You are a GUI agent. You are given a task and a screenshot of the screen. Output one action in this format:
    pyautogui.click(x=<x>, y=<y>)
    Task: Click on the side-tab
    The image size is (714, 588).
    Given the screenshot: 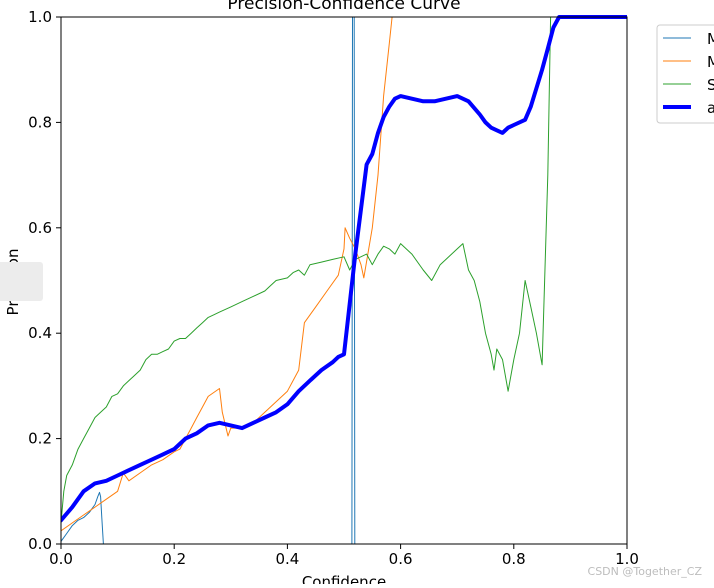 What is the action you would take?
    pyautogui.click(x=21, y=281)
    